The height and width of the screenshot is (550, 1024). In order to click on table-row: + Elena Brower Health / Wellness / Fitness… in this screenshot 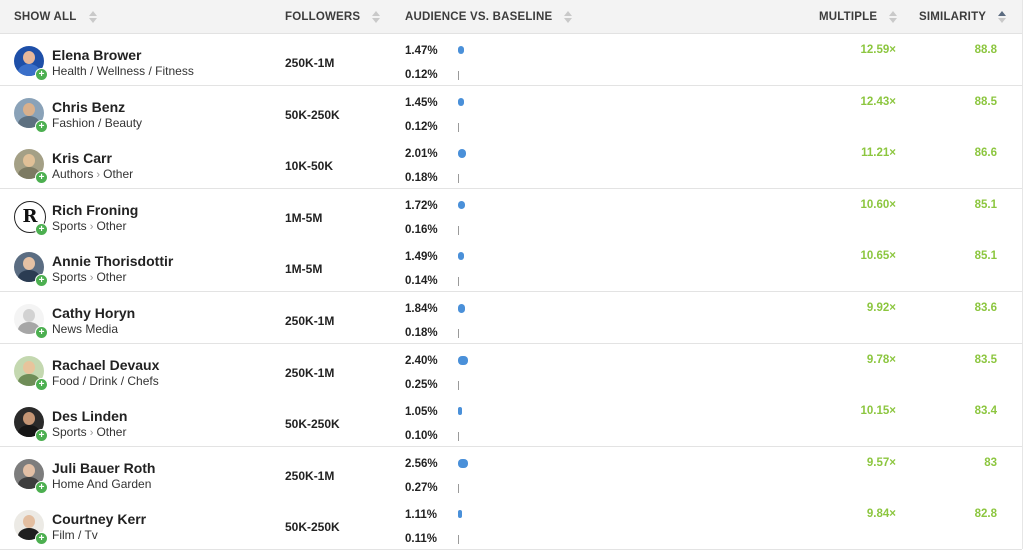, I will do `click(511, 60)`.